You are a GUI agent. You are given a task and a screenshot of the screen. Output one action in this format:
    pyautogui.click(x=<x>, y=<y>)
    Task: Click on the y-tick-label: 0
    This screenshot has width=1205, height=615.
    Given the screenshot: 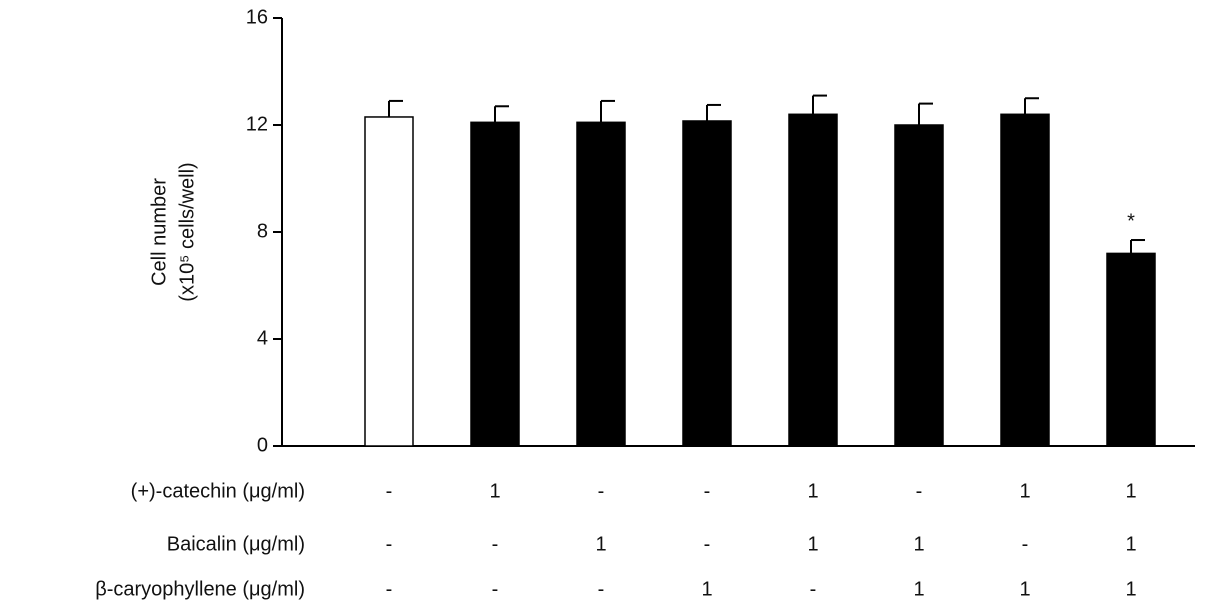 What is the action you would take?
    pyautogui.click(x=262, y=445)
    